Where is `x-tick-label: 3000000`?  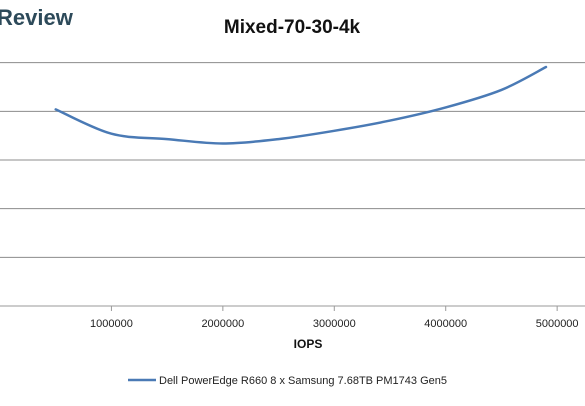 x-tick-label: 3000000 is located at coordinates (334, 324).